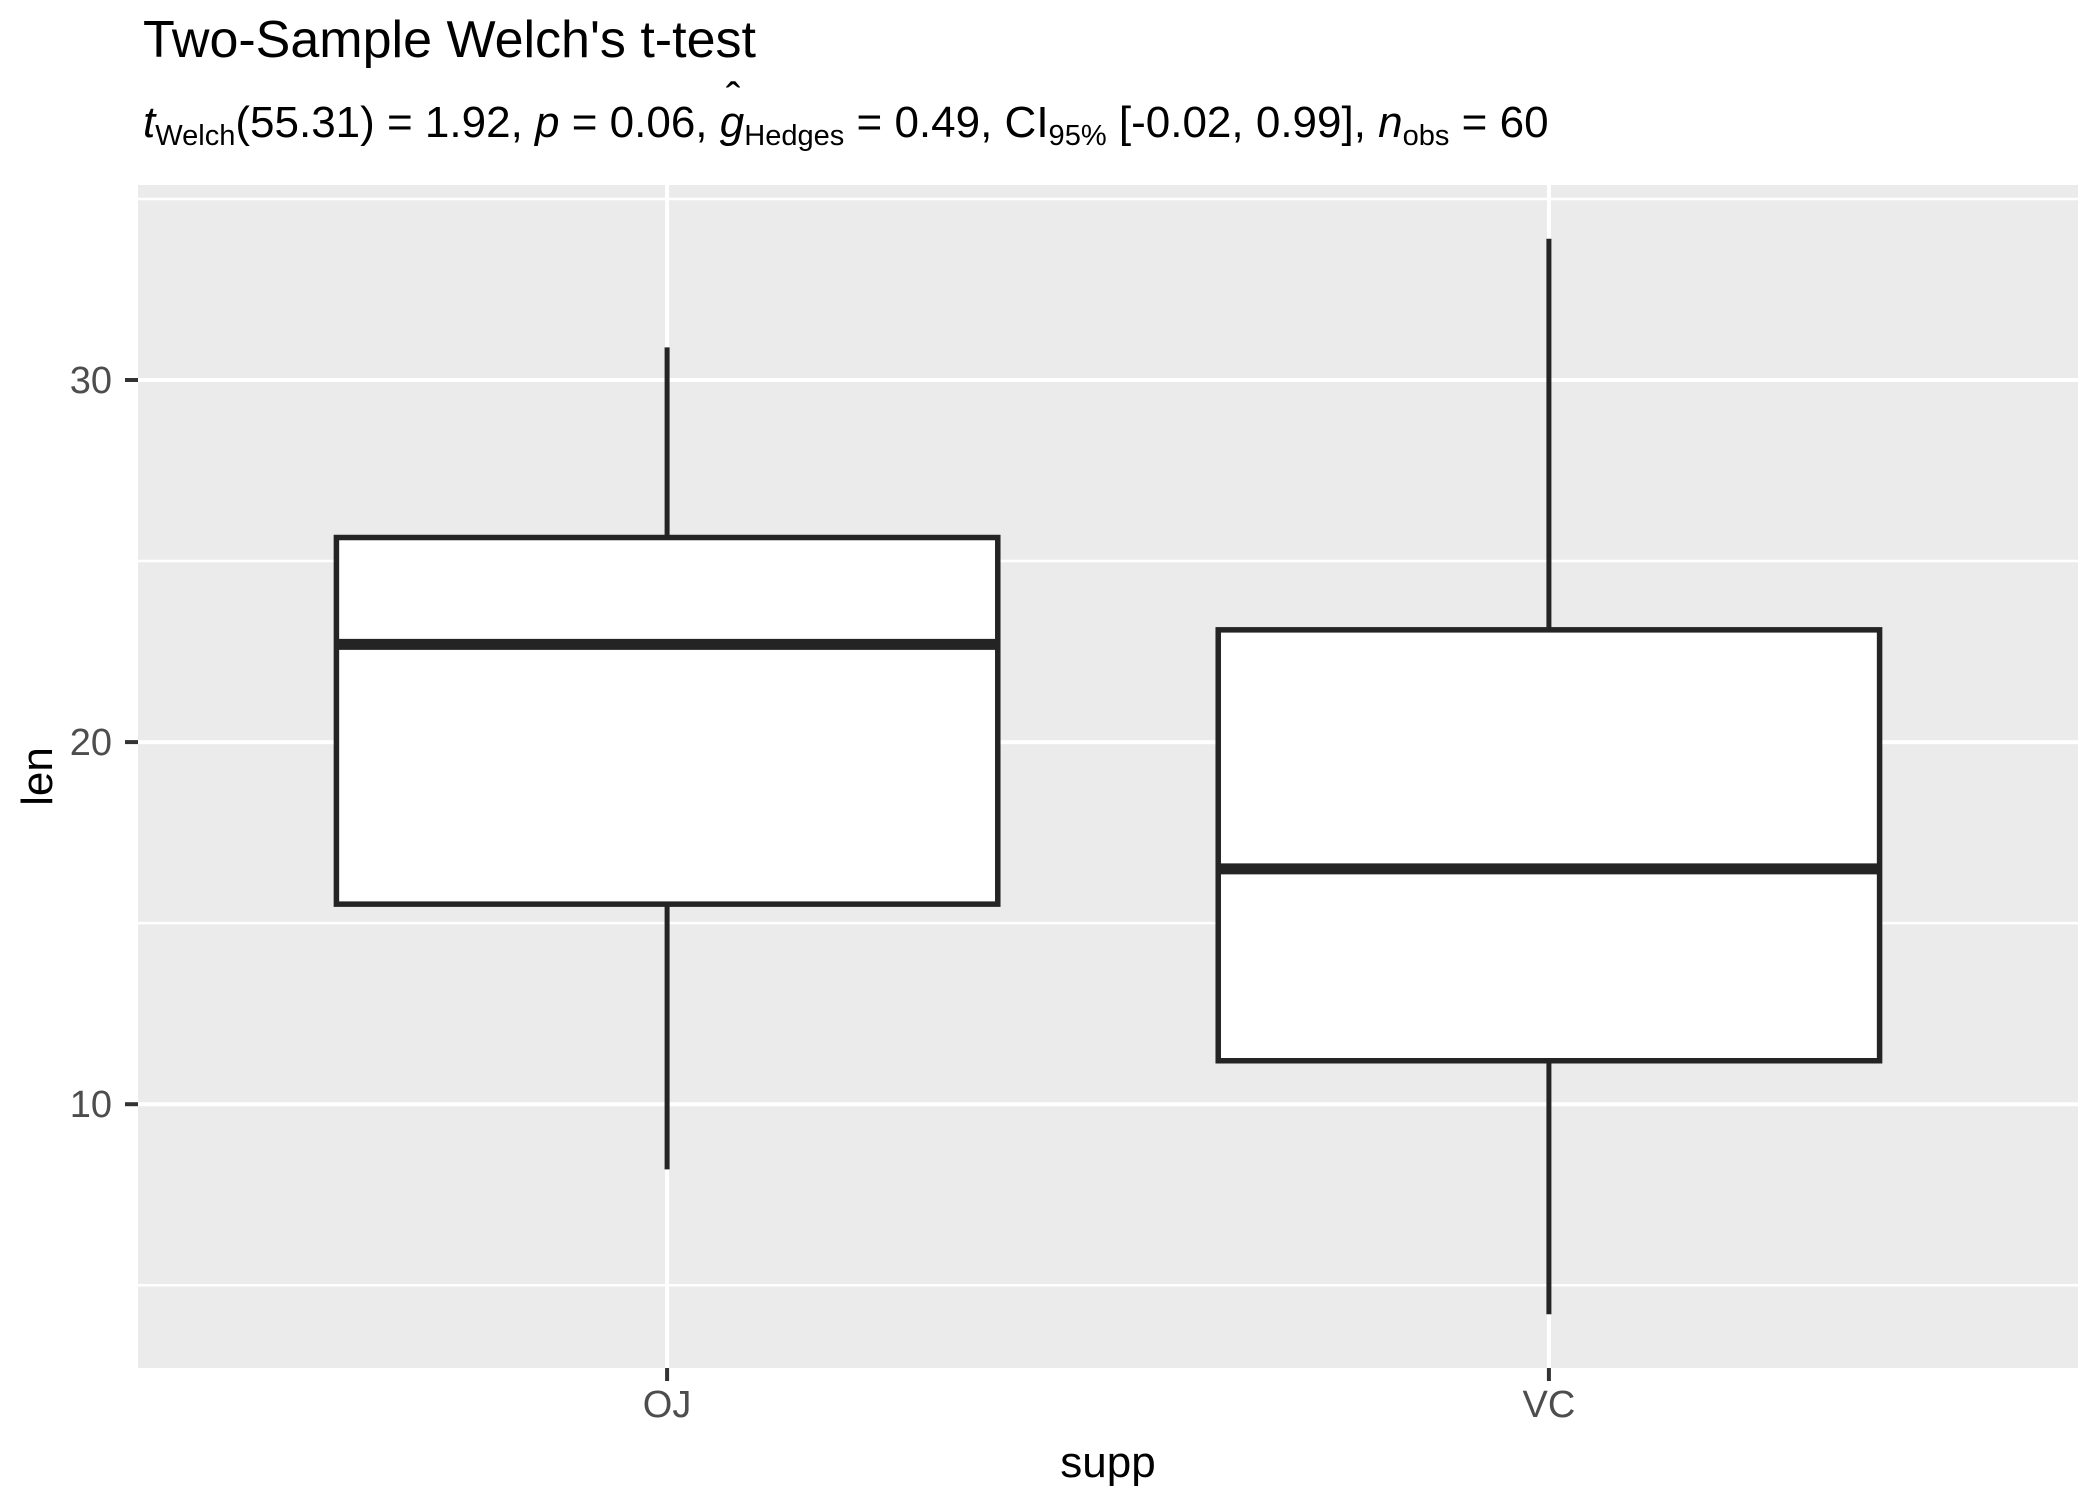 Image resolution: width=2100 pixels, height=1500 pixels. I want to click on subtitle-segment: Welch, so click(195, 136).